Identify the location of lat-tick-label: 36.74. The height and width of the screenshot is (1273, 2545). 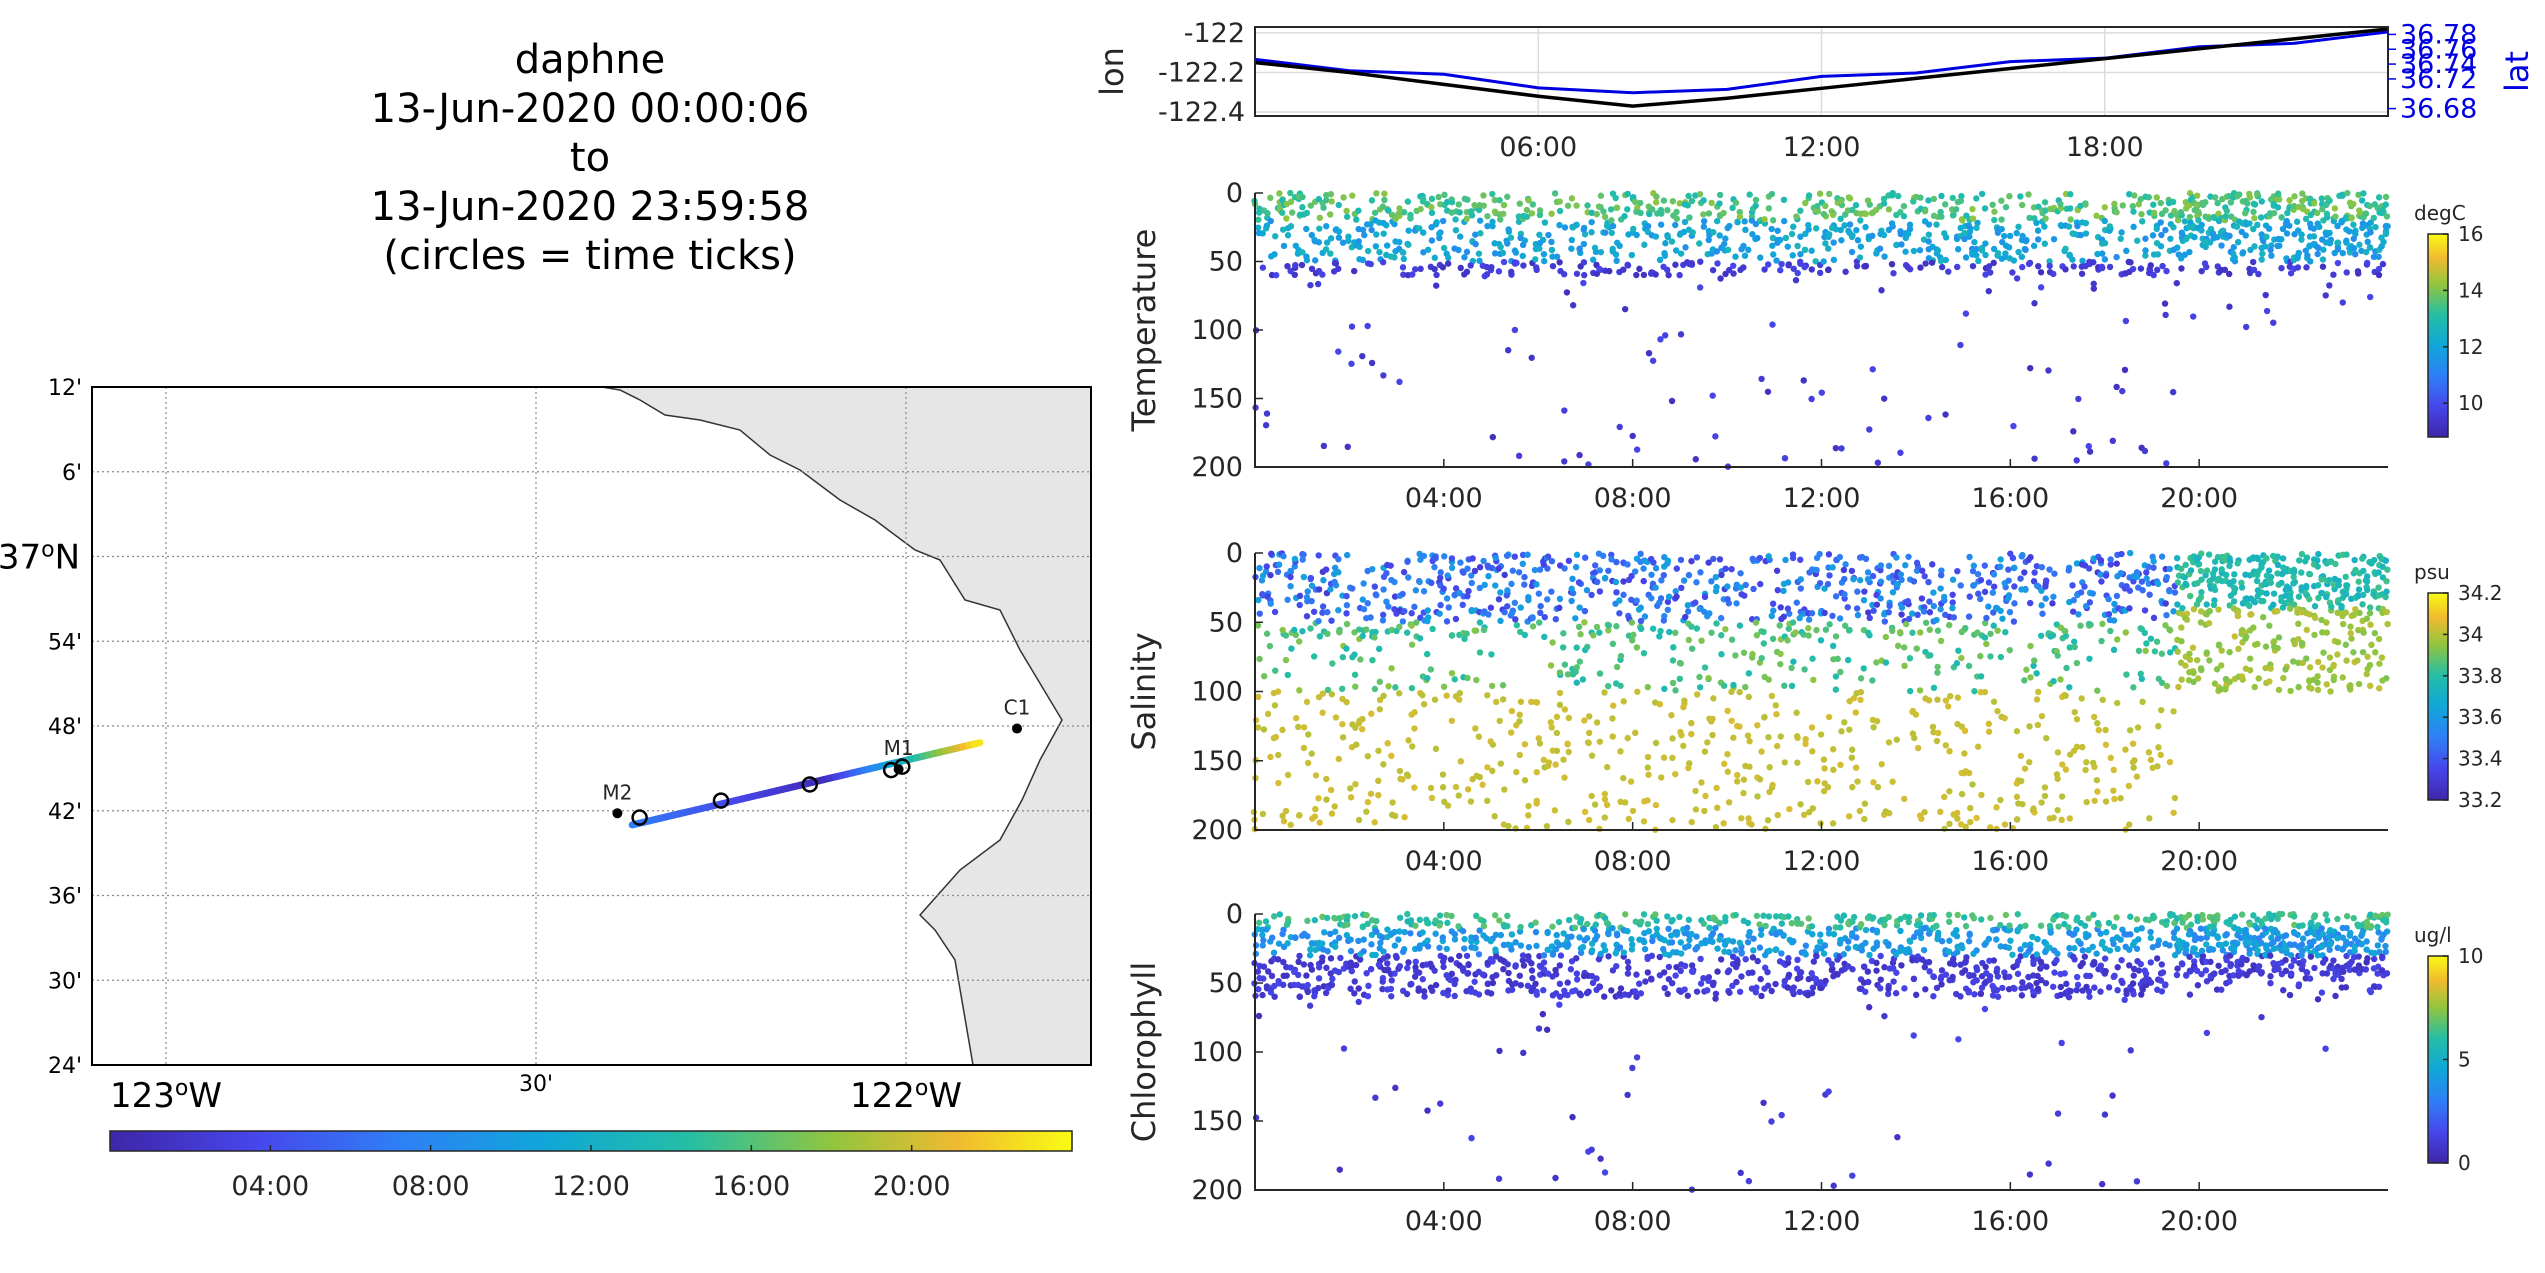
(2438, 64).